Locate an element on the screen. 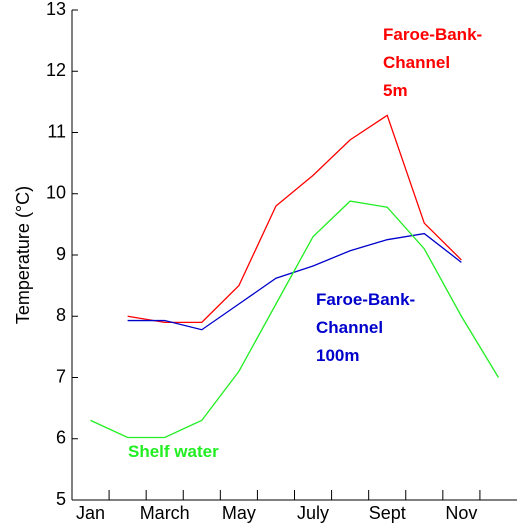 Image resolution: width=517 pixels, height=529 pixels. y-tick-label: 11 is located at coordinates (56, 131).